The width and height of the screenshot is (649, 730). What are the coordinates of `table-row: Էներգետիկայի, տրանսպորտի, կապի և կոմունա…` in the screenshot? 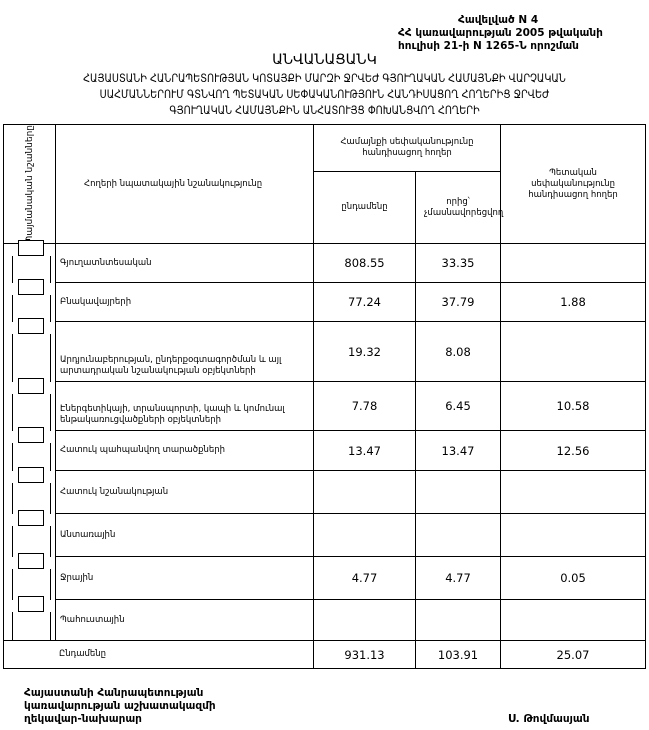 It's located at (325, 404).